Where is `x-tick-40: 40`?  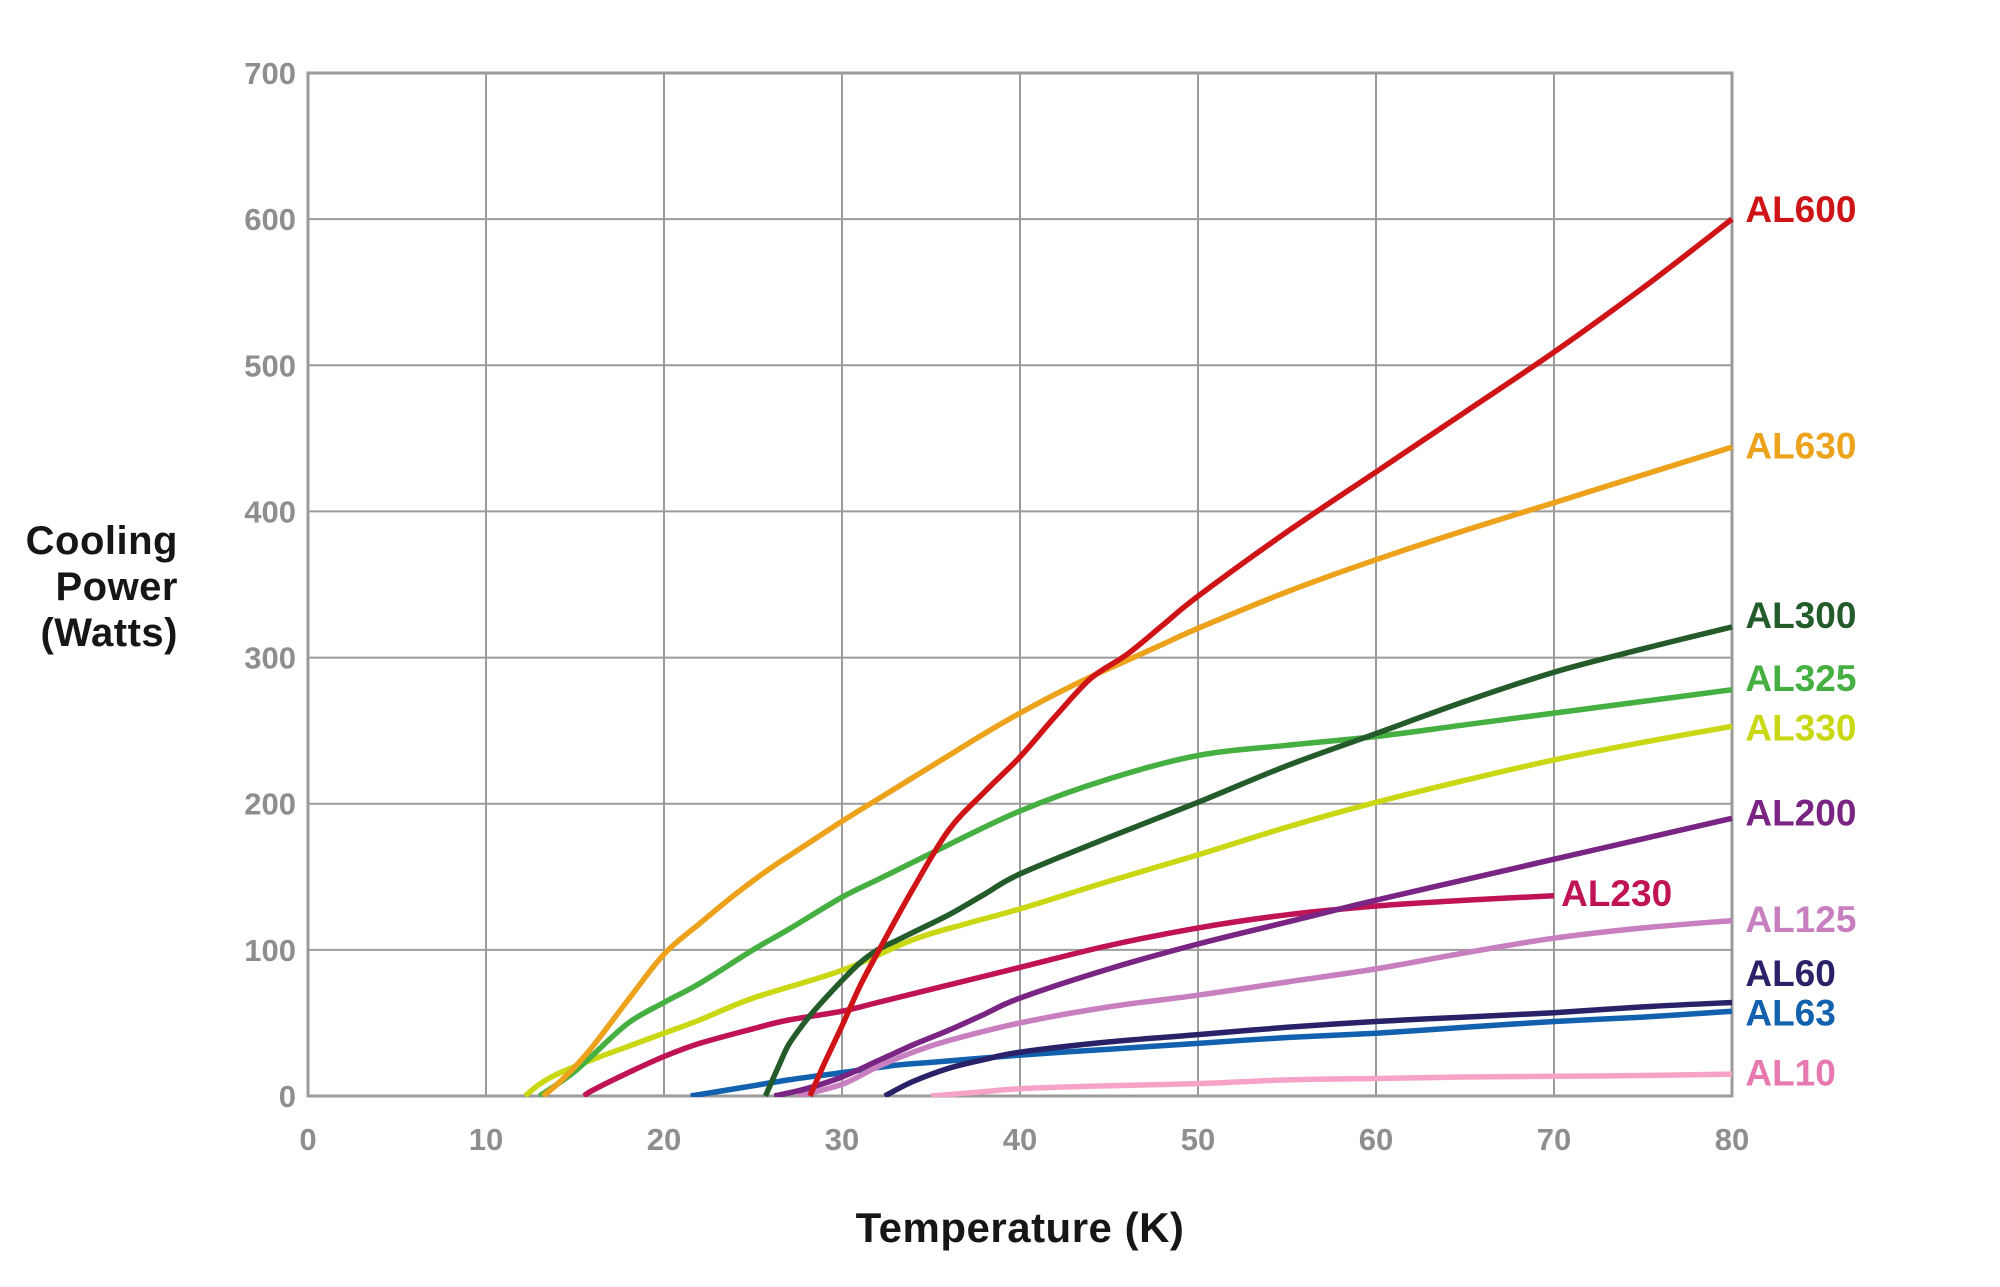
x-tick-40: 40 is located at coordinates (1020, 1139).